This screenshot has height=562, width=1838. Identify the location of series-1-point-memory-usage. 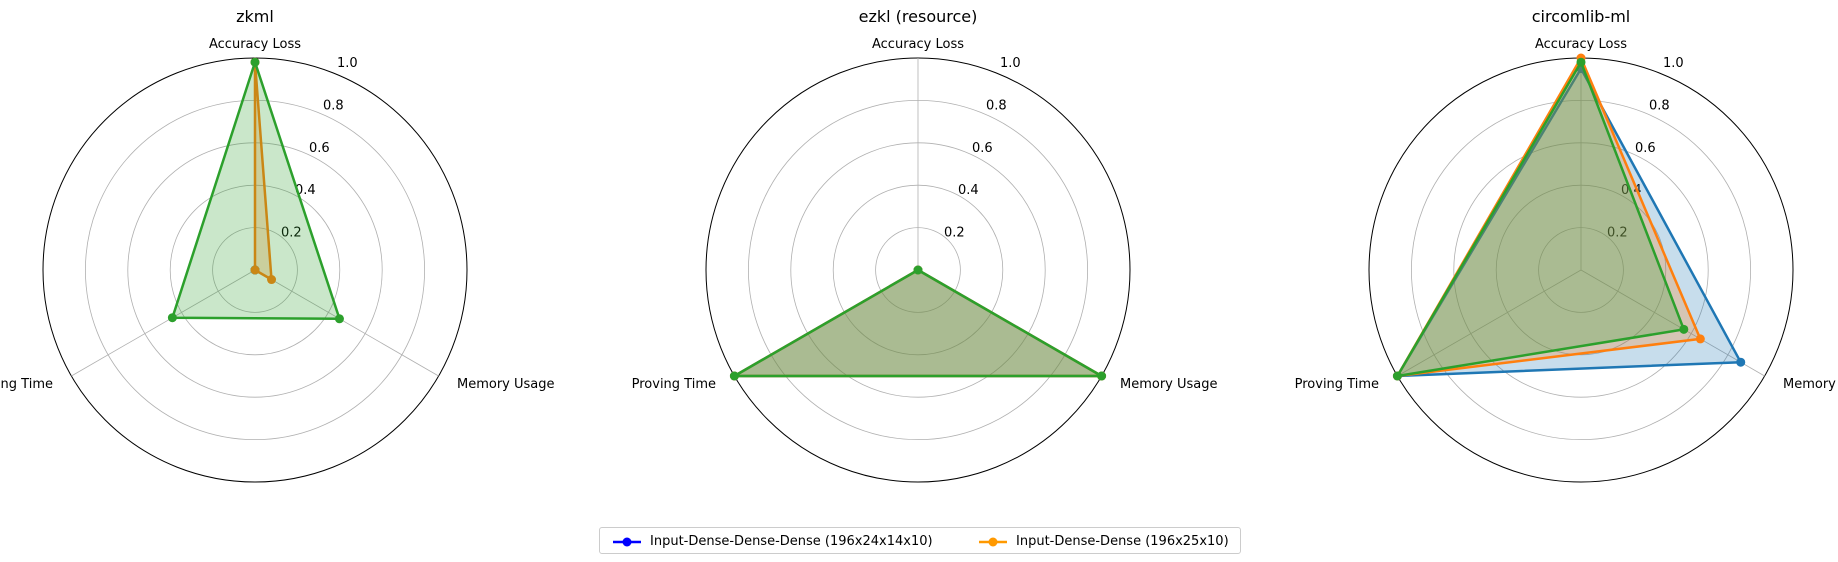
(1741, 362).